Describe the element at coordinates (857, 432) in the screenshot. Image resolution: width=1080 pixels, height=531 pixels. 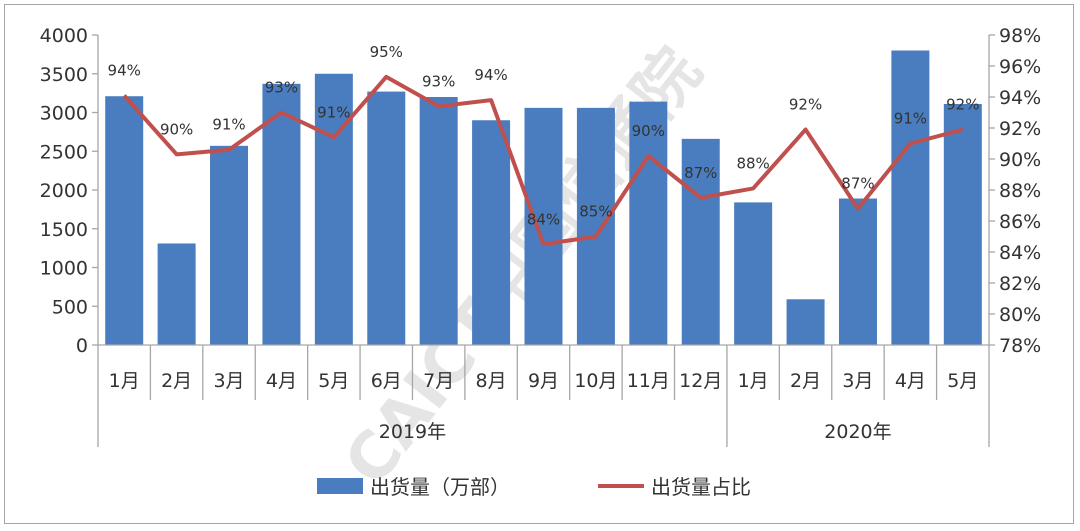
I see `group-label: 2020年` at that location.